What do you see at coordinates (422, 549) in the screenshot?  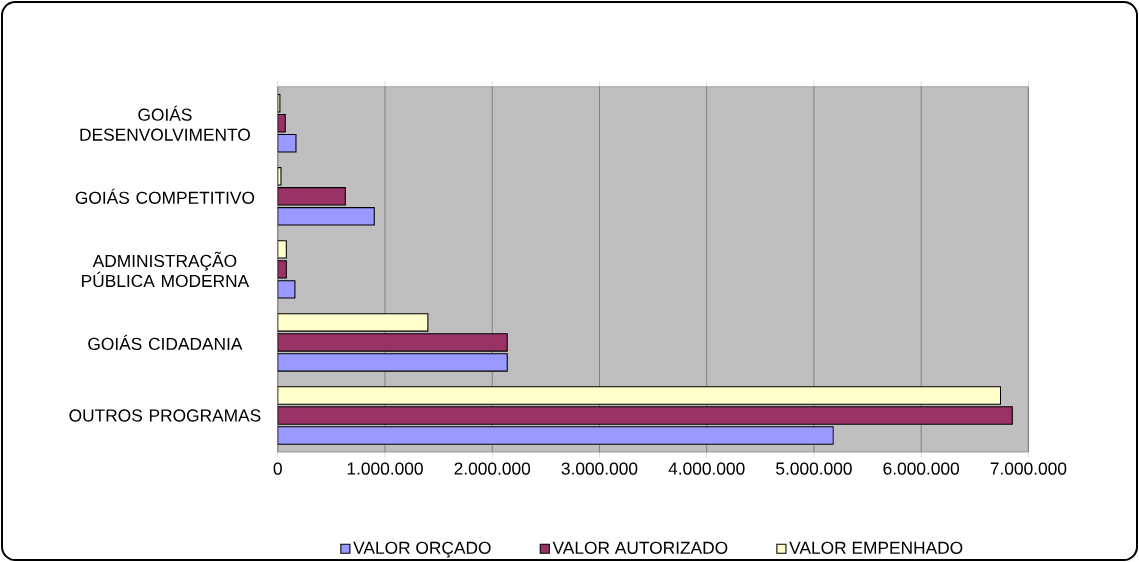 I see `legend-label: VALOR ORÇADO` at bounding box center [422, 549].